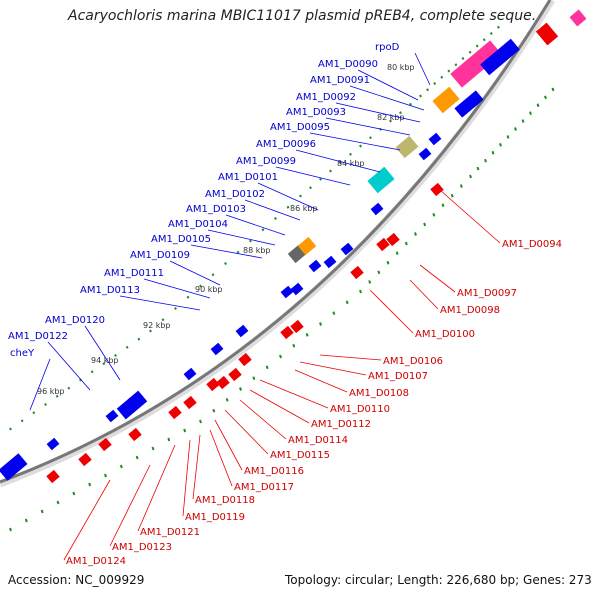  Describe the element at coordinates (170, 532) in the screenshot. I see `gene-label-reverse: AM1_D0121` at that location.